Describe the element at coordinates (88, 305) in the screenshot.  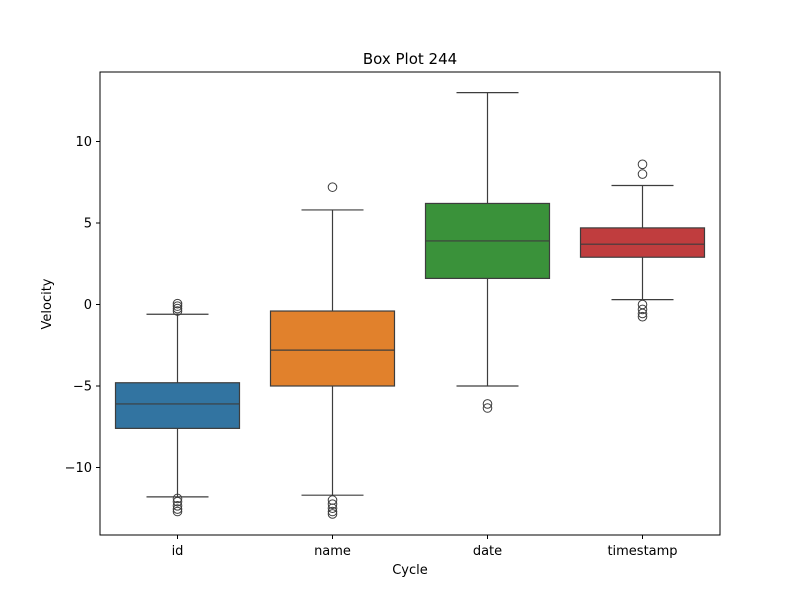
I see `y-tick-label: 0` at that location.